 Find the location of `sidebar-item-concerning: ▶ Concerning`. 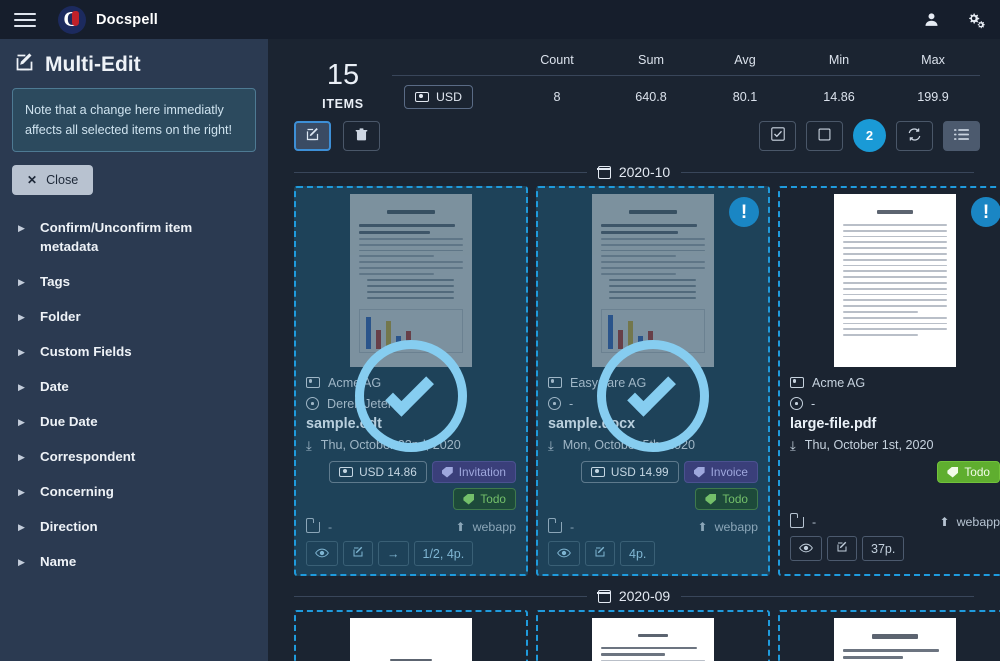

sidebar-item-concerning: ▶ Concerning is located at coordinates (134, 492).